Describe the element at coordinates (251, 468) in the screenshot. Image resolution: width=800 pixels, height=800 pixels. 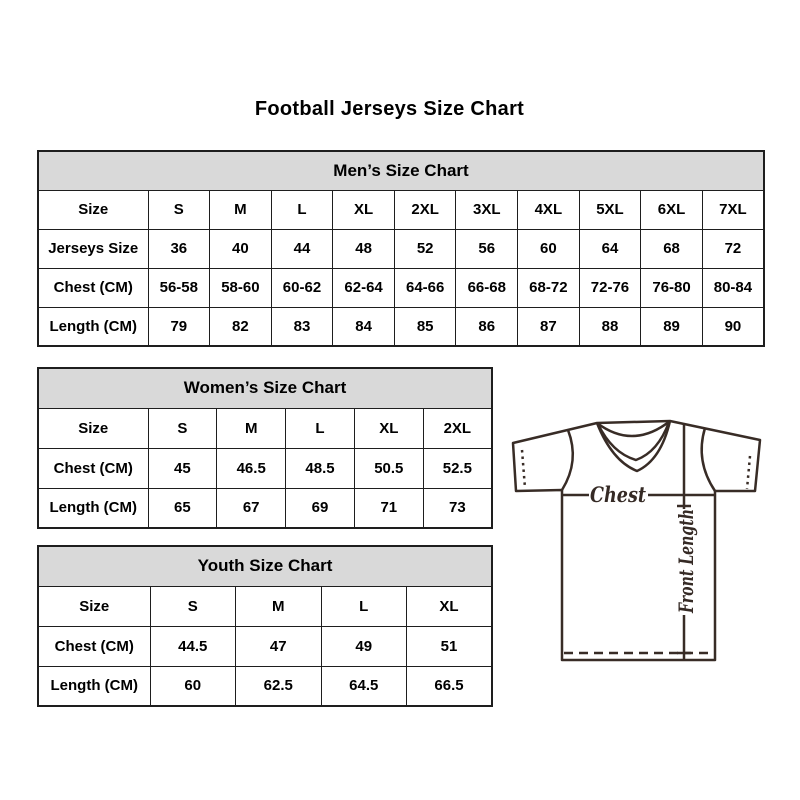
I see `size-value: 46.5` at that location.